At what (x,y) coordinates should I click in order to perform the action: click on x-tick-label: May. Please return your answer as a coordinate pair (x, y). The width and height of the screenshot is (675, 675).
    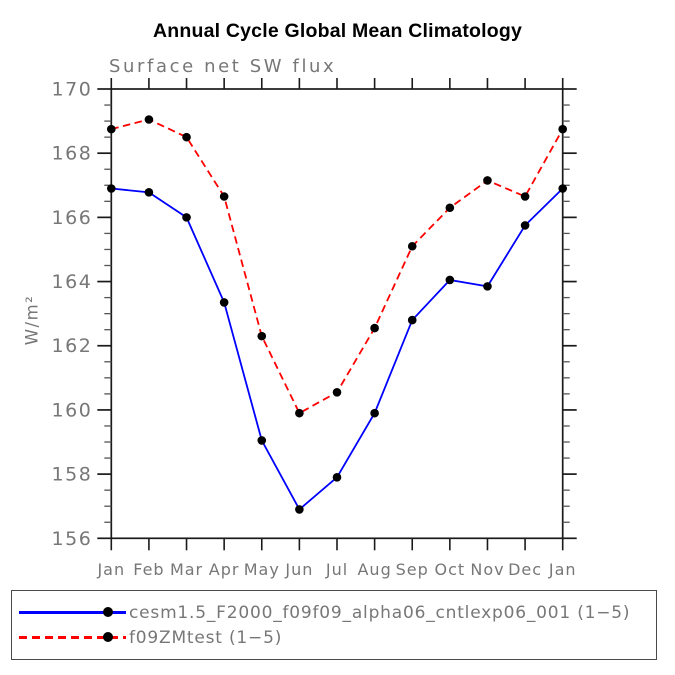
    Looking at the image, I should click on (262, 569).